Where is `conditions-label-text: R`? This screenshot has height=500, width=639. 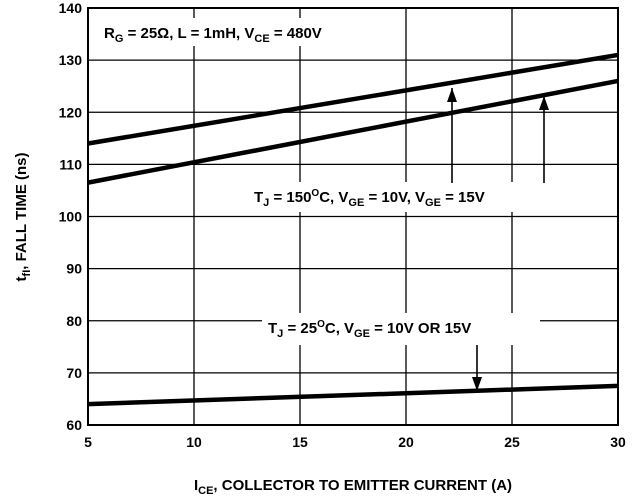
conditions-label-text: R is located at coordinates (109, 33).